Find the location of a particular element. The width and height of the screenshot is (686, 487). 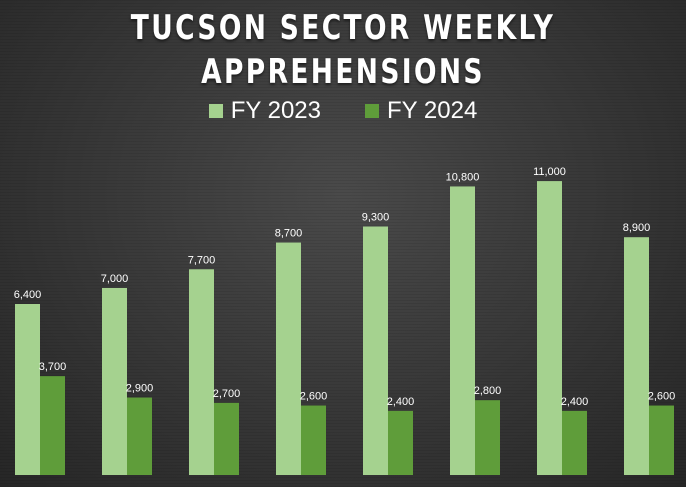

data-label-fy2024-7: 2,400 is located at coordinates (575, 402).